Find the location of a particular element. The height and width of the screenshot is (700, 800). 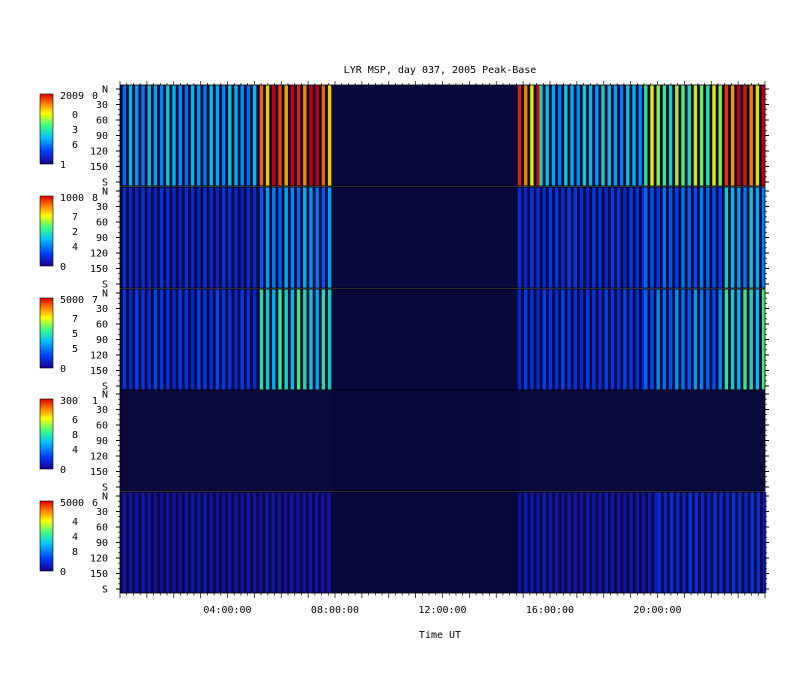

y-tick-label: S is located at coordinates (105, 488).